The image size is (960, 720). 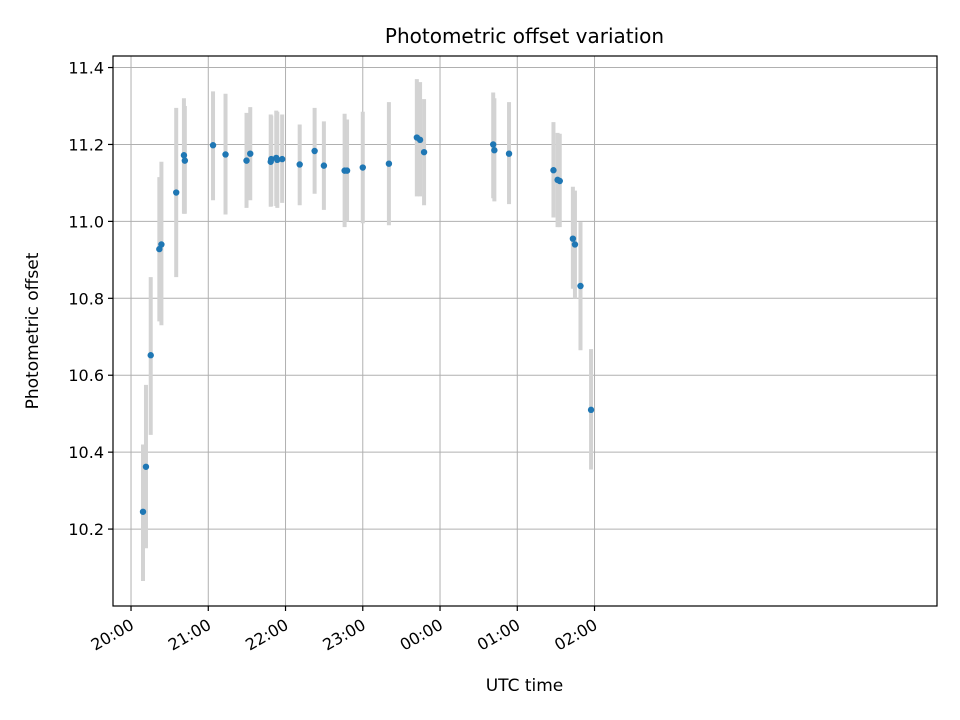 What do you see at coordinates (575, 635) in the screenshot?
I see `x-tick-label-6: 02:00` at bounding box center [575, 635].